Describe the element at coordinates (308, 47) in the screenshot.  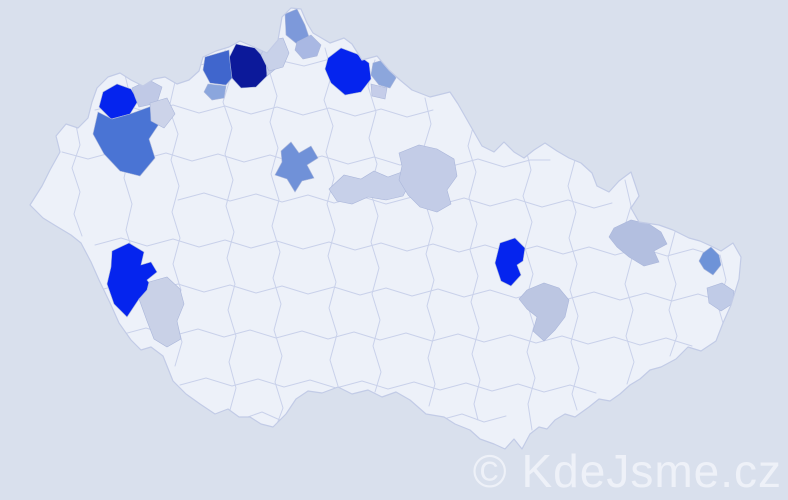
I see `district-r10` at that location.